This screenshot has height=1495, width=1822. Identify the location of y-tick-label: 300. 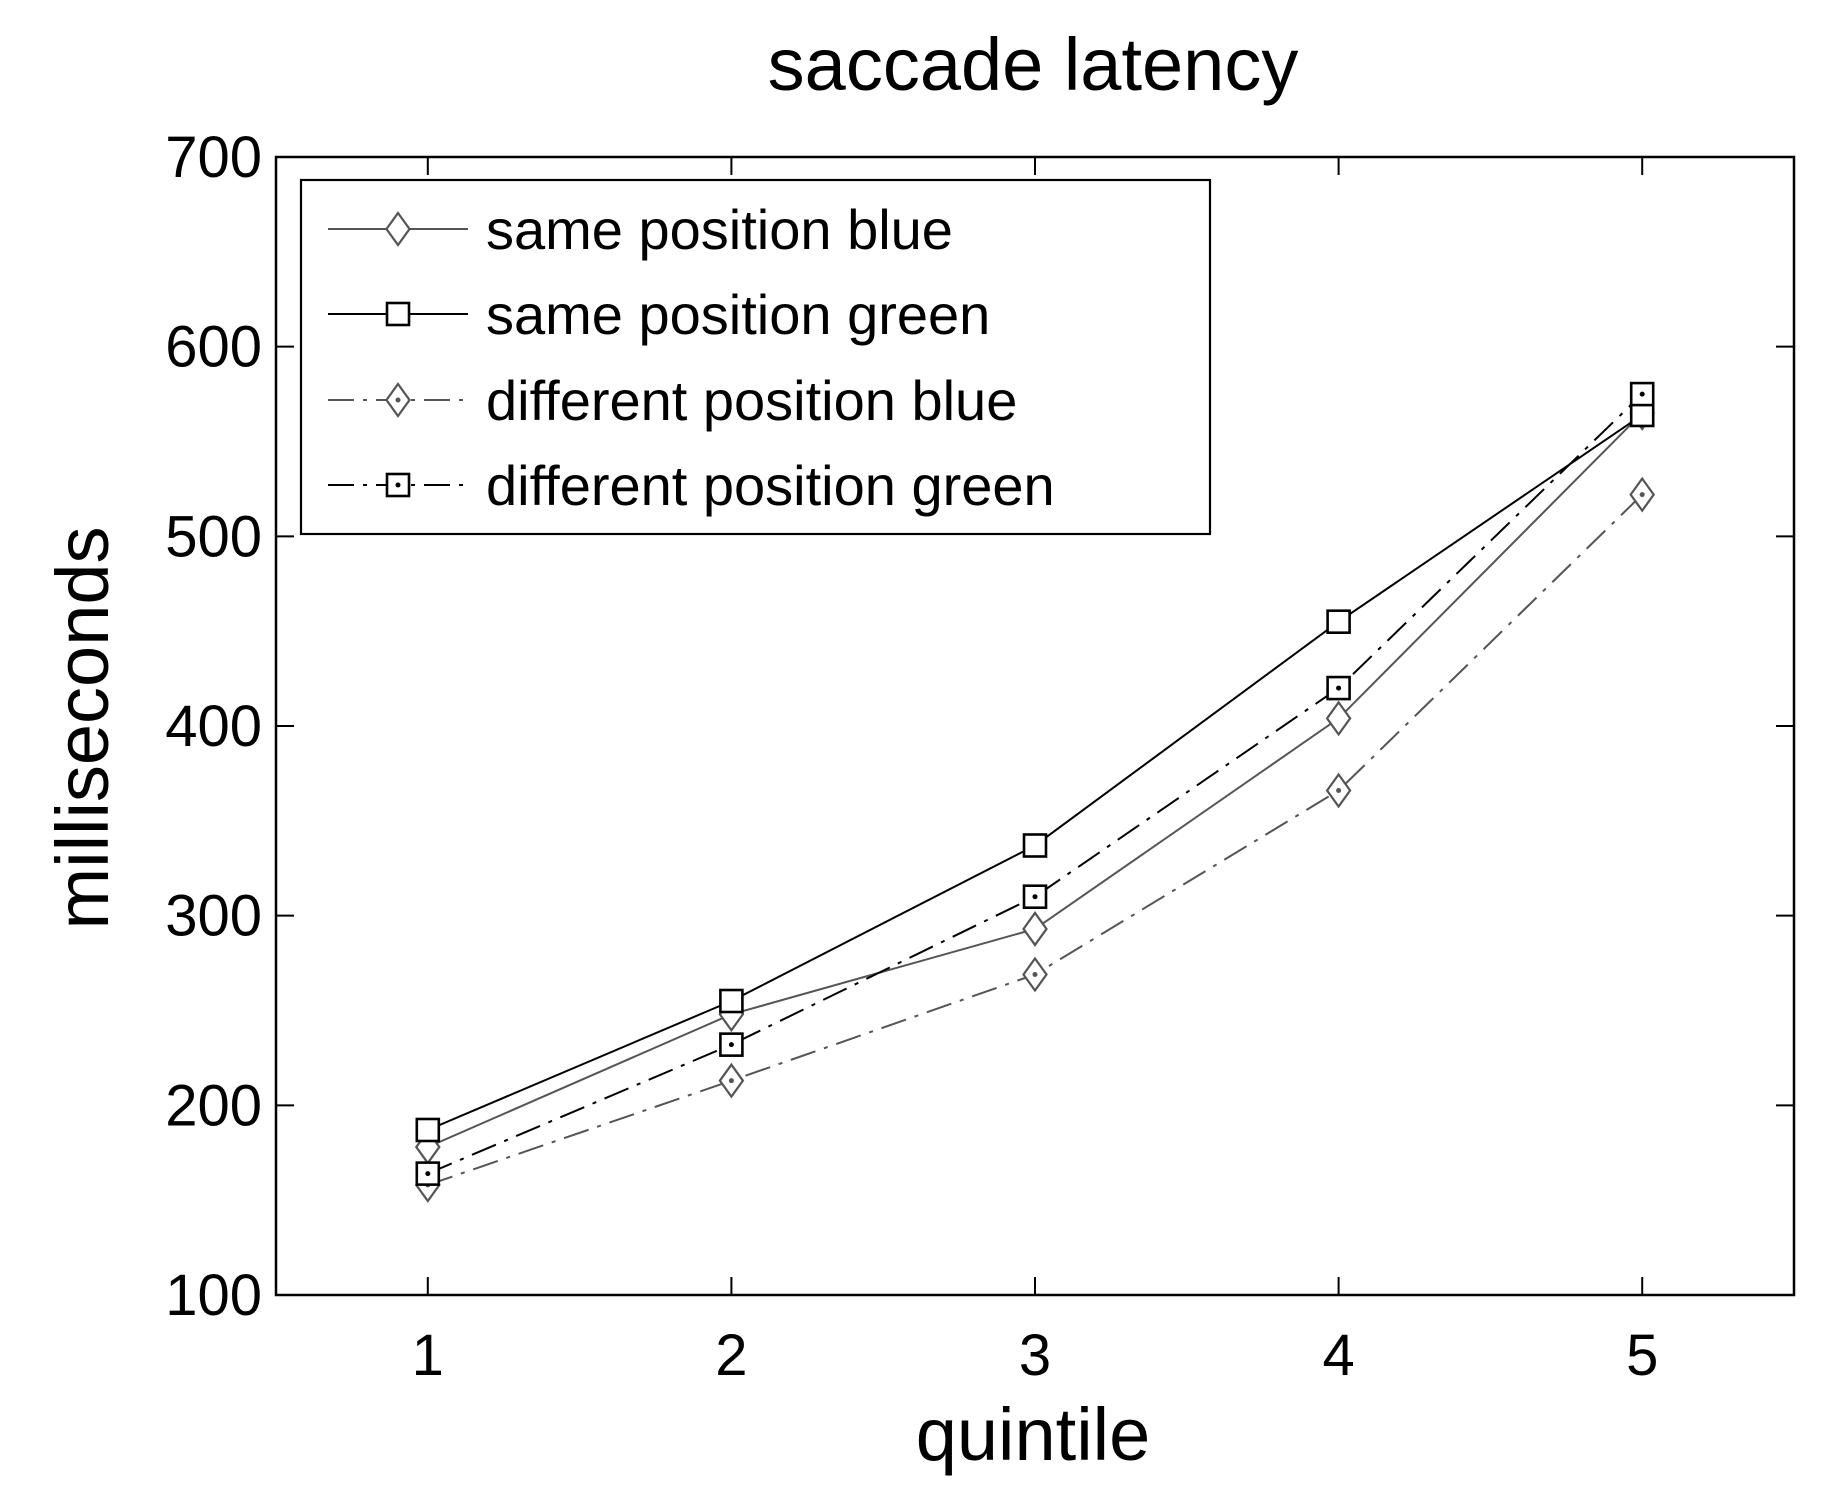
(213, 916).